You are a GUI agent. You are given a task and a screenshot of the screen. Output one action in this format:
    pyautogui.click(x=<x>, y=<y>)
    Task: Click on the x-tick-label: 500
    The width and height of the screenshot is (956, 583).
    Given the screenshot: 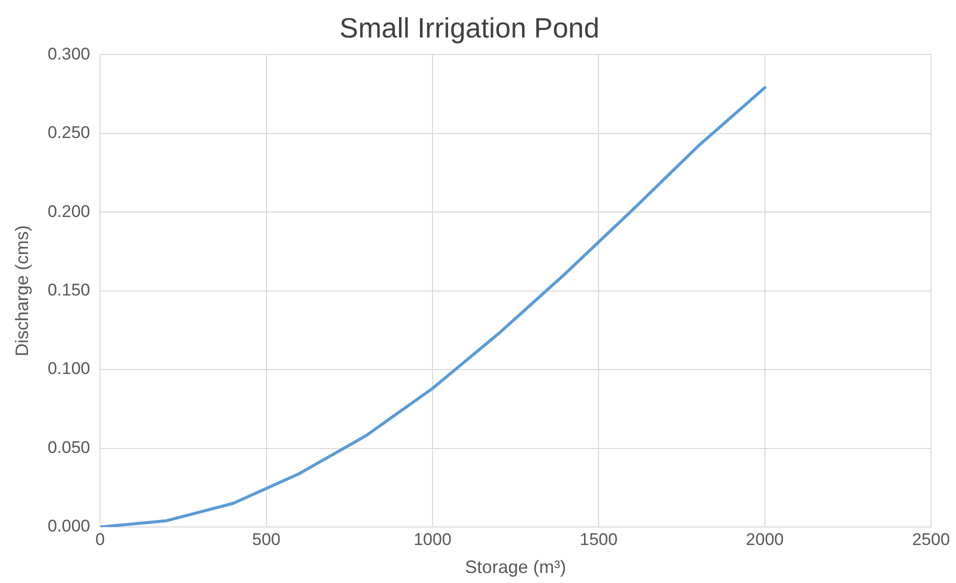 What is the action you would take?
    pyautogui.click(x=266, y=539)
    